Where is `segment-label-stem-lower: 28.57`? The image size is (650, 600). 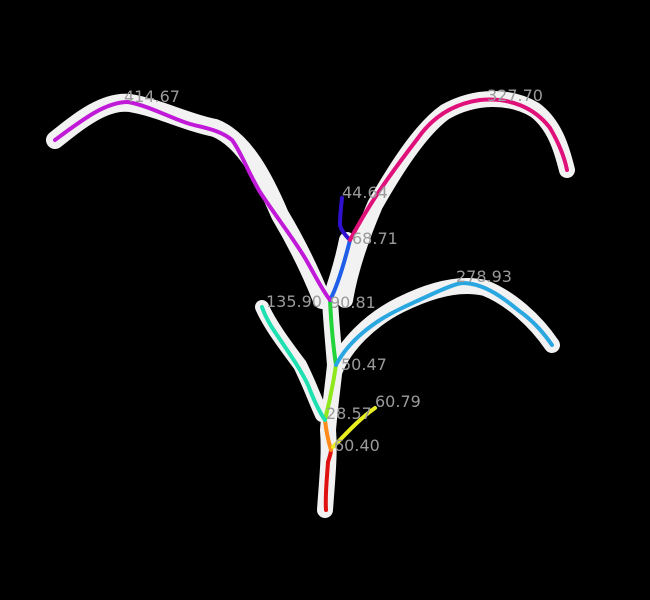 segment-label-stem-lower: 28.57 is located at coordinates (349, 413).